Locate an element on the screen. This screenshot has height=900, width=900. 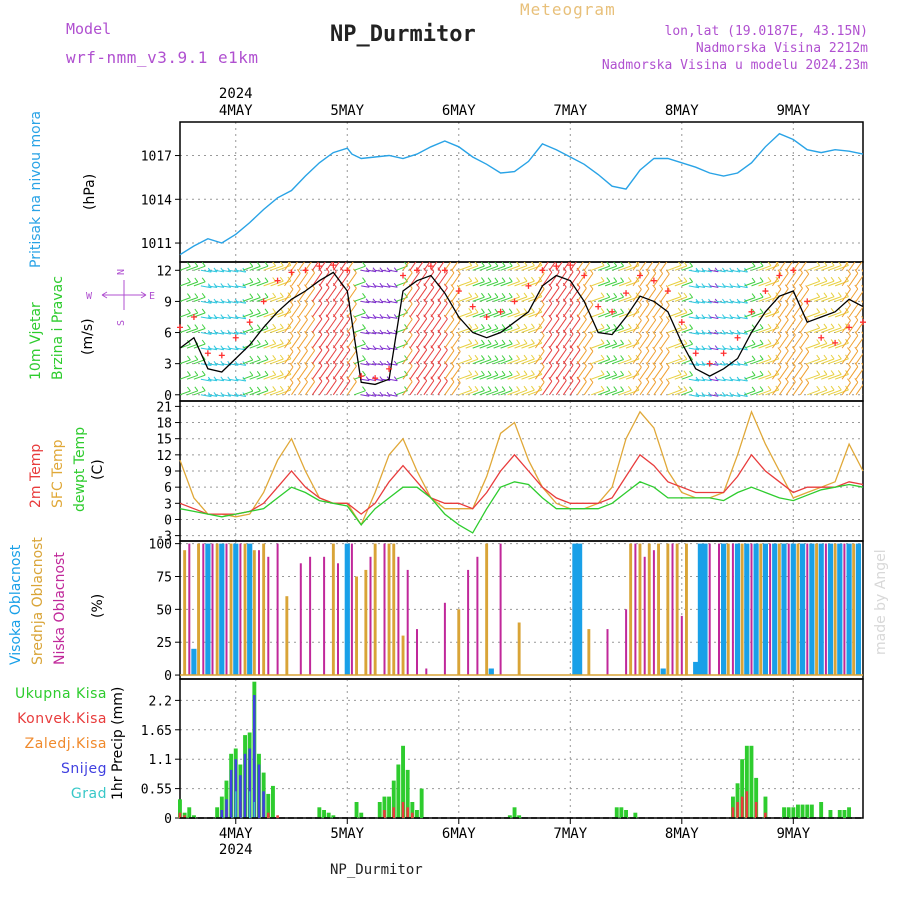
precip-bar-snow is located at coordinates (263, 804).